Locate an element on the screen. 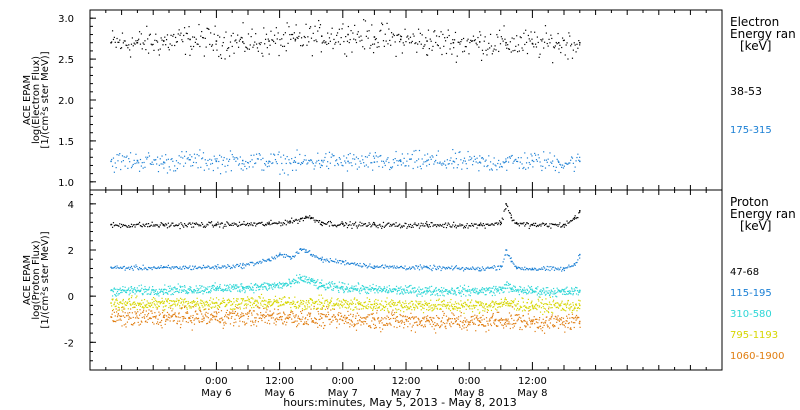  y-tick-label: 2.5 is located at coordinates (66, 60).